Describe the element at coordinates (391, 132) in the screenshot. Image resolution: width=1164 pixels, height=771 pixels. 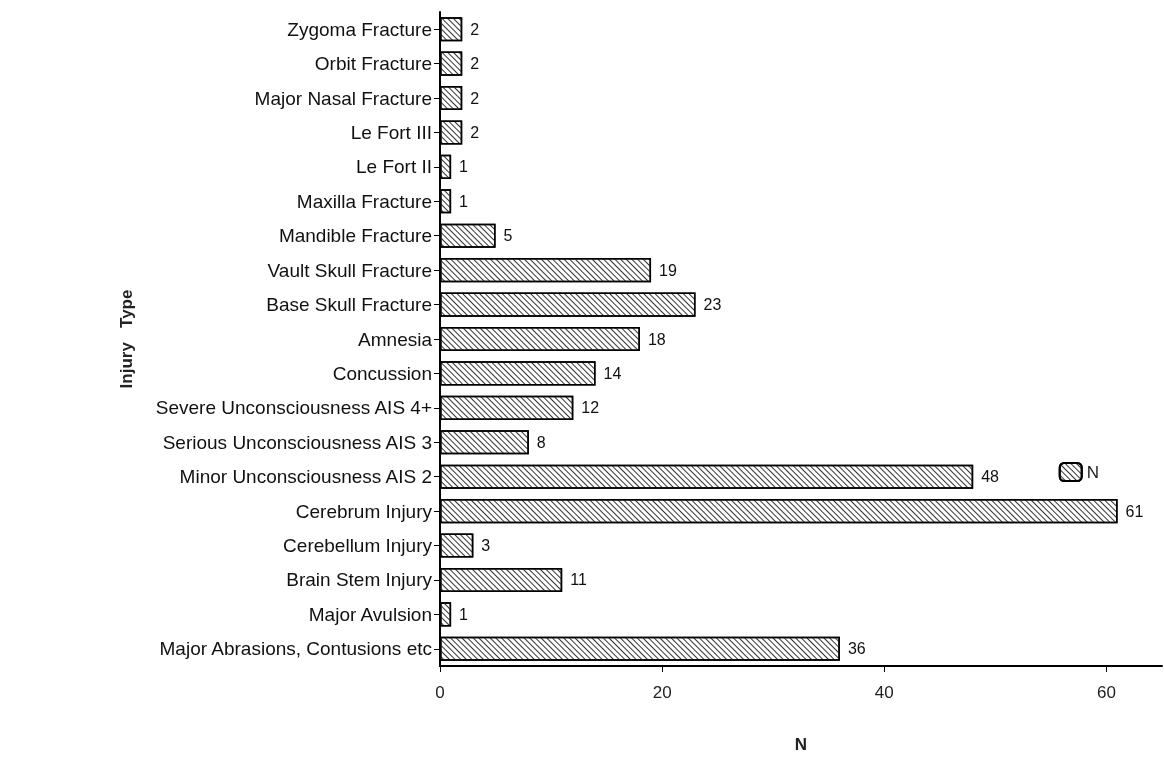
I see `y-tick-label: Le Fort III` at that location.